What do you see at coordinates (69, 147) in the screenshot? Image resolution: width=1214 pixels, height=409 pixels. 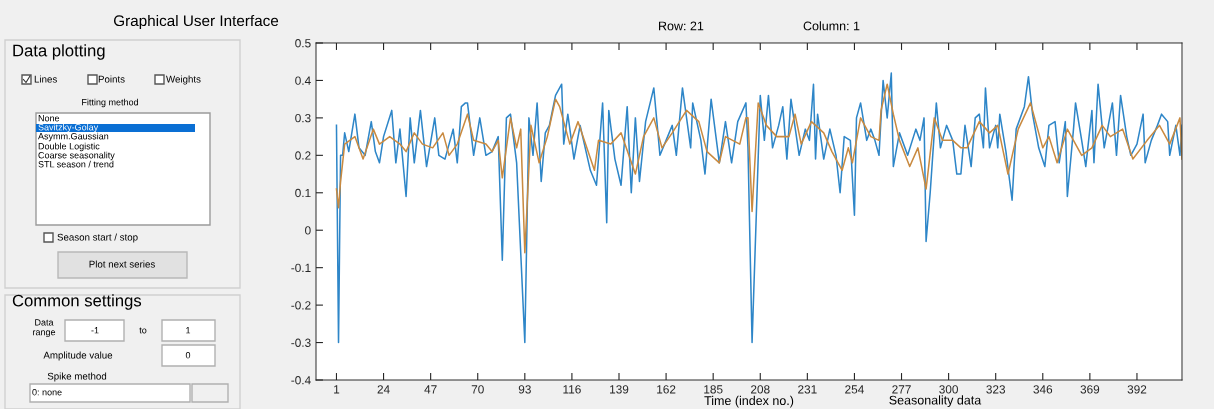 I see `text: Double Logistic` at bounding box center [69, 147].